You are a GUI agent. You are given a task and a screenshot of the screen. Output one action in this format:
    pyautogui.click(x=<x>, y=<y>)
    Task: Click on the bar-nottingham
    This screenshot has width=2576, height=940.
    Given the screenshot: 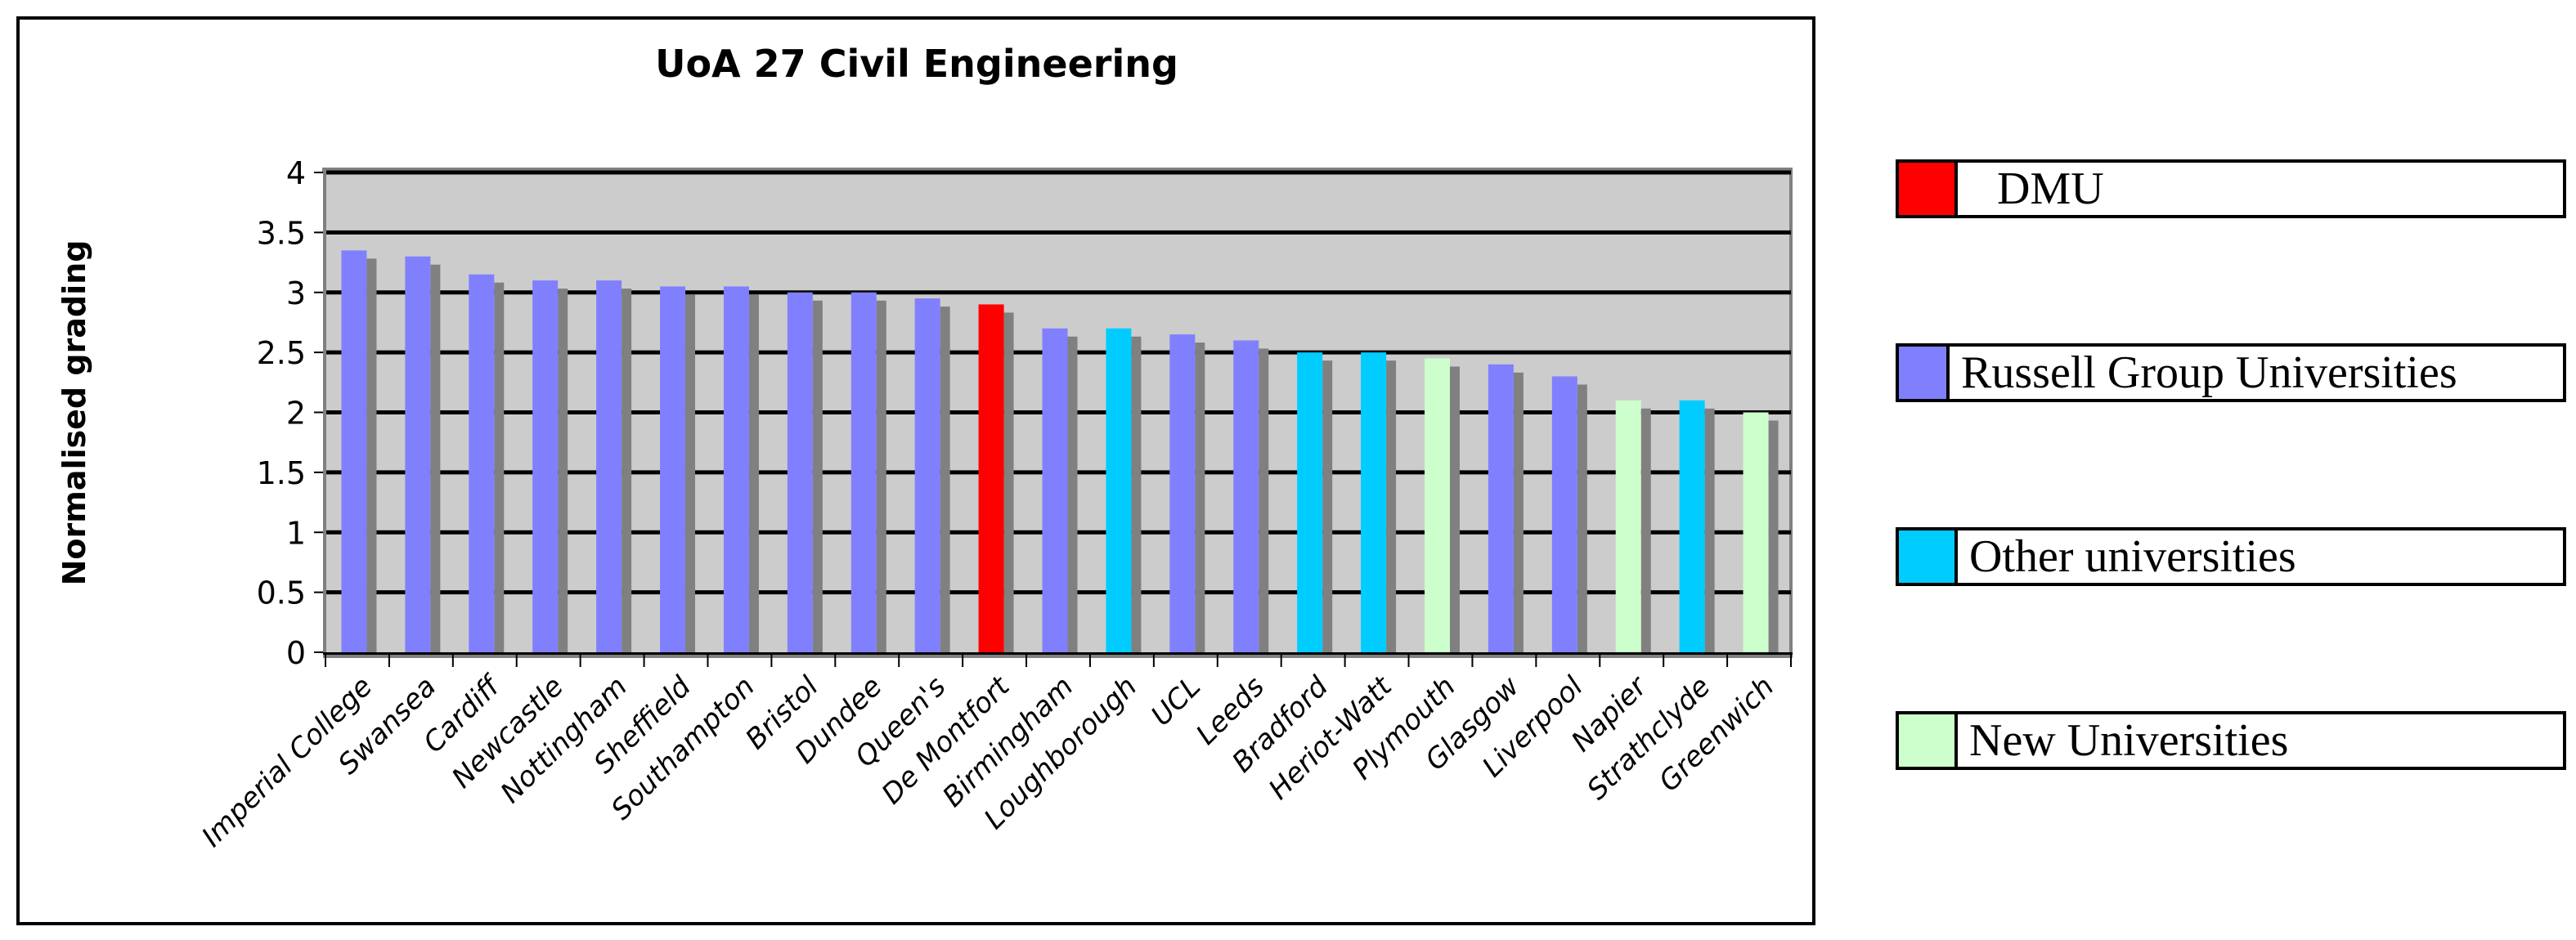 What is the action you would take?
    pyautogui.click(x=609, y=466)
    